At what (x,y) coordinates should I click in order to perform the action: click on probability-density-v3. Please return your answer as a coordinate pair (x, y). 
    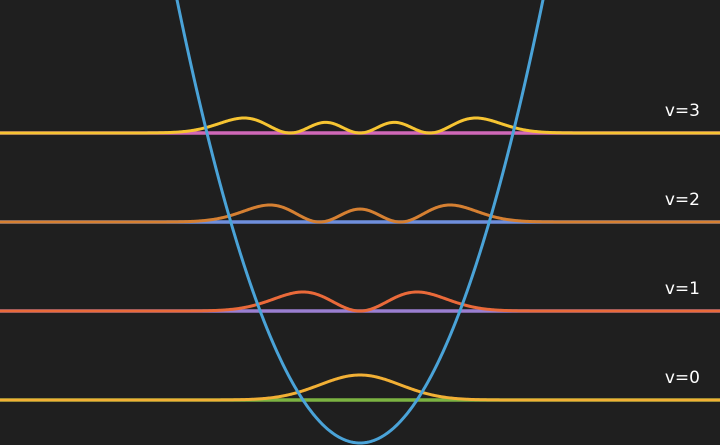
    Looking at the image, I should click on (360, 125).